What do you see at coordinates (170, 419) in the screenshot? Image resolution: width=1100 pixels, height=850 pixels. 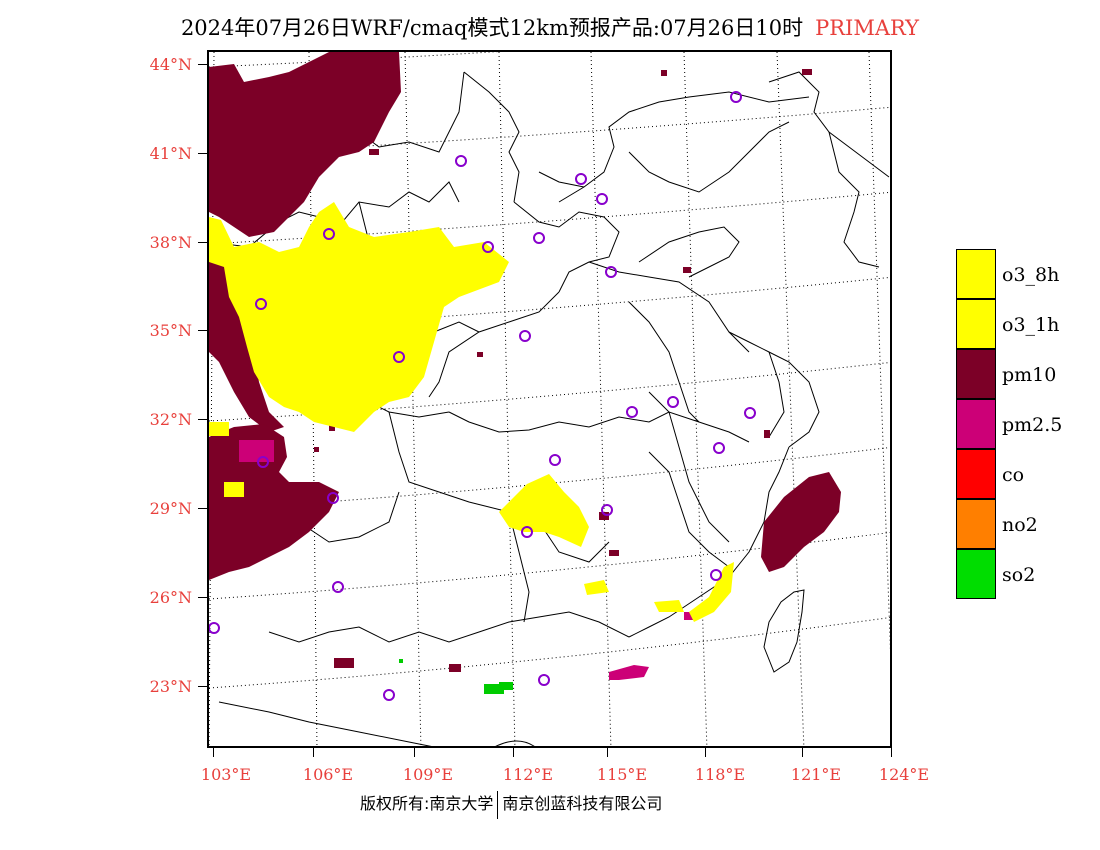 I see `lat-label-32: 32°N` at bounding box center [170, 419].